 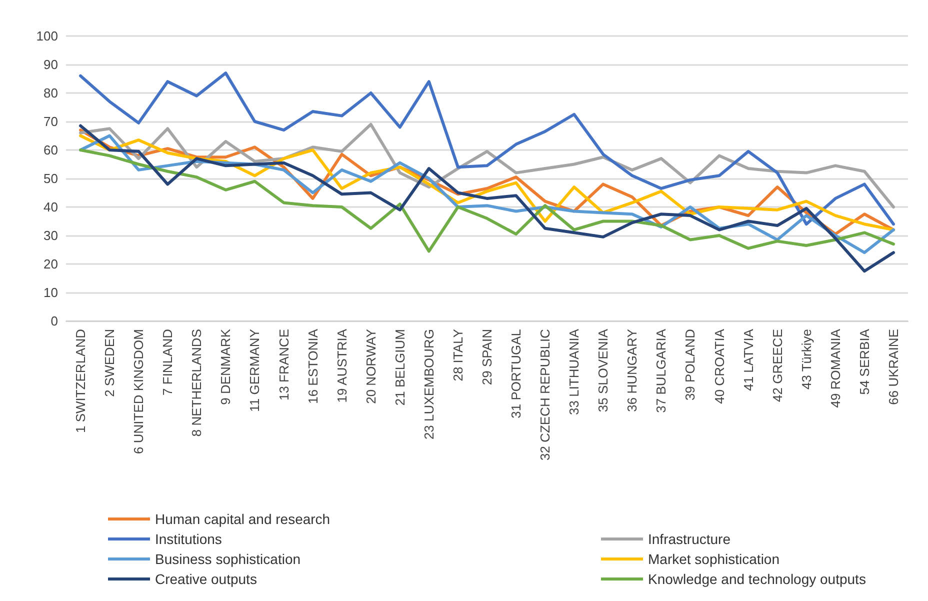 I want to click on x-tick-label: 42 GREECE, so click(x=777, y=365).